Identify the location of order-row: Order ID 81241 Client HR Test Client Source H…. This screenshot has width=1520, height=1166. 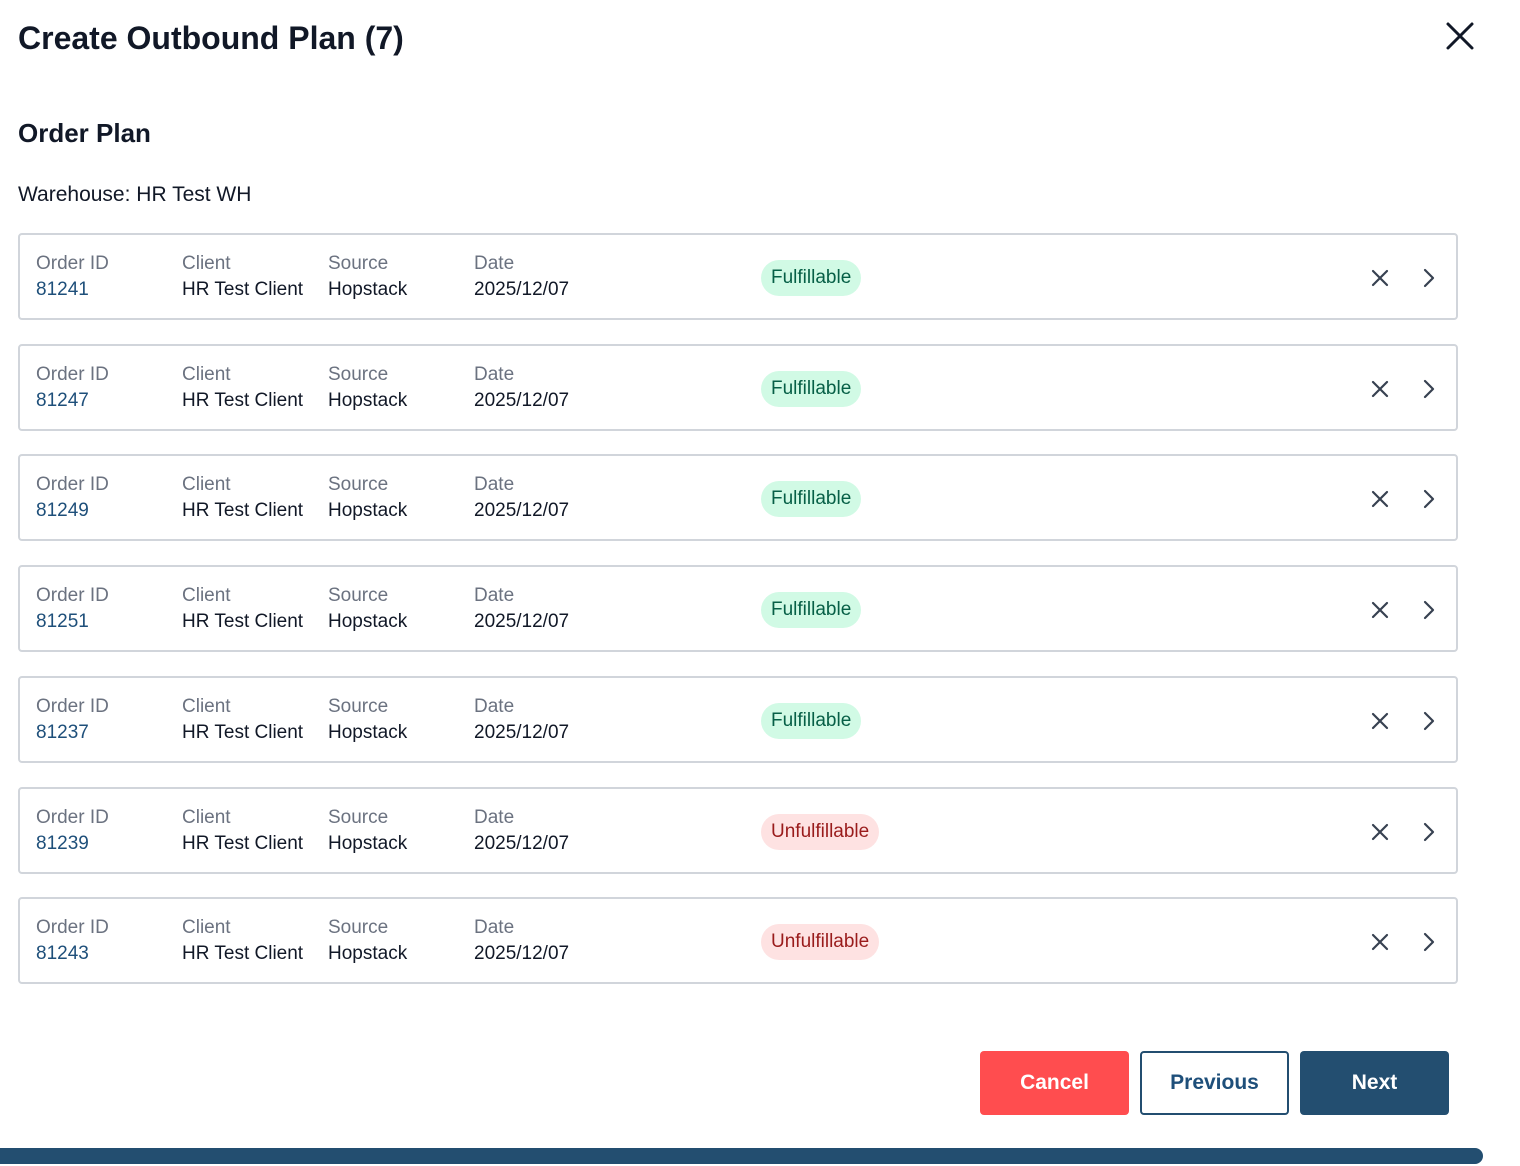
(738, 276).